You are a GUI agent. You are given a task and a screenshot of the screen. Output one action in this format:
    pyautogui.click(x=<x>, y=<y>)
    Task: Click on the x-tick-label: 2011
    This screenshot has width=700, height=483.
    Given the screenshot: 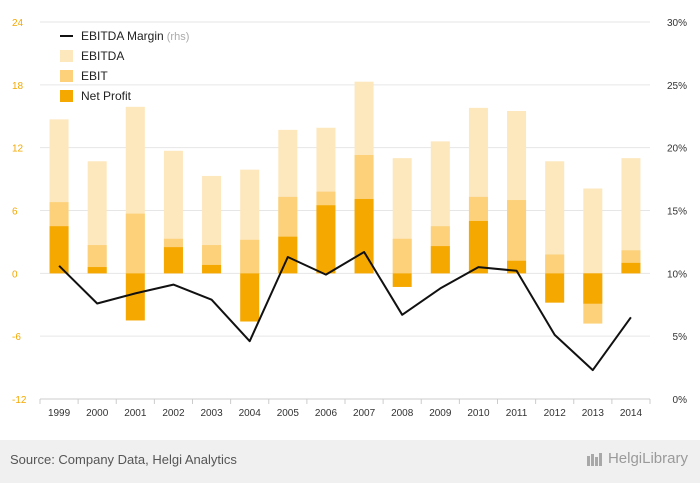 What is the action you would take?
    pyautogui.click(x=517, y=413)
    